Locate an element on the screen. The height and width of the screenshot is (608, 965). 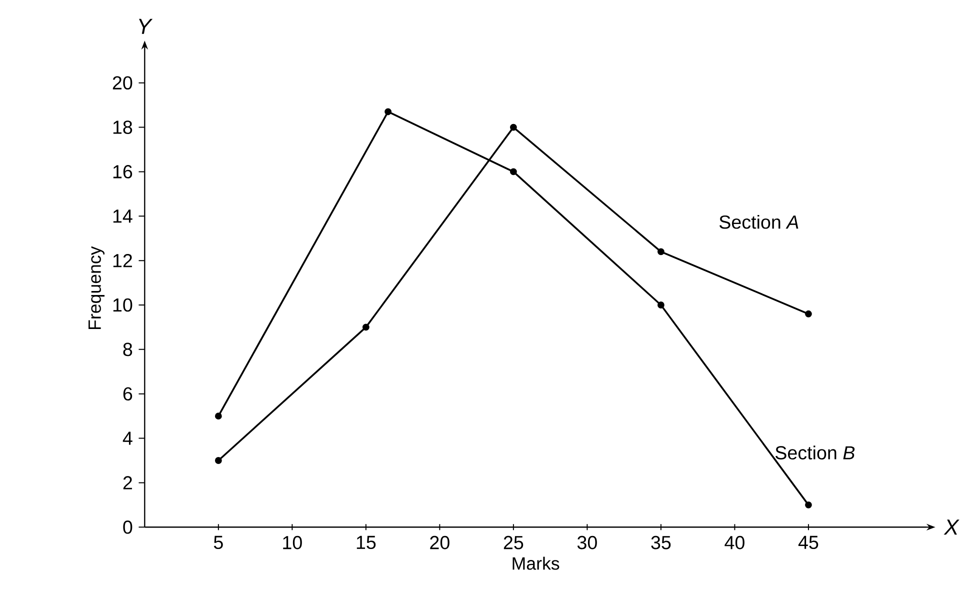
y-tick-label: 12 is located at coordinates (122, 260).